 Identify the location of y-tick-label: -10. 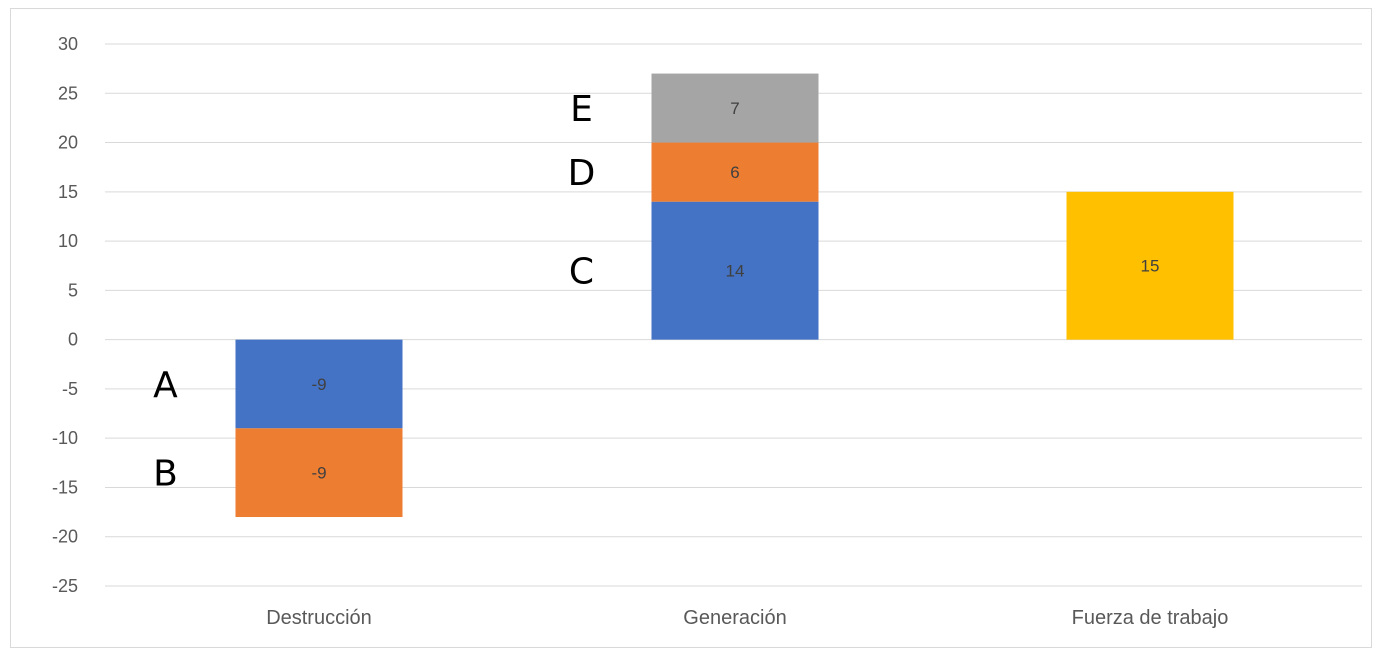
(65, 438).